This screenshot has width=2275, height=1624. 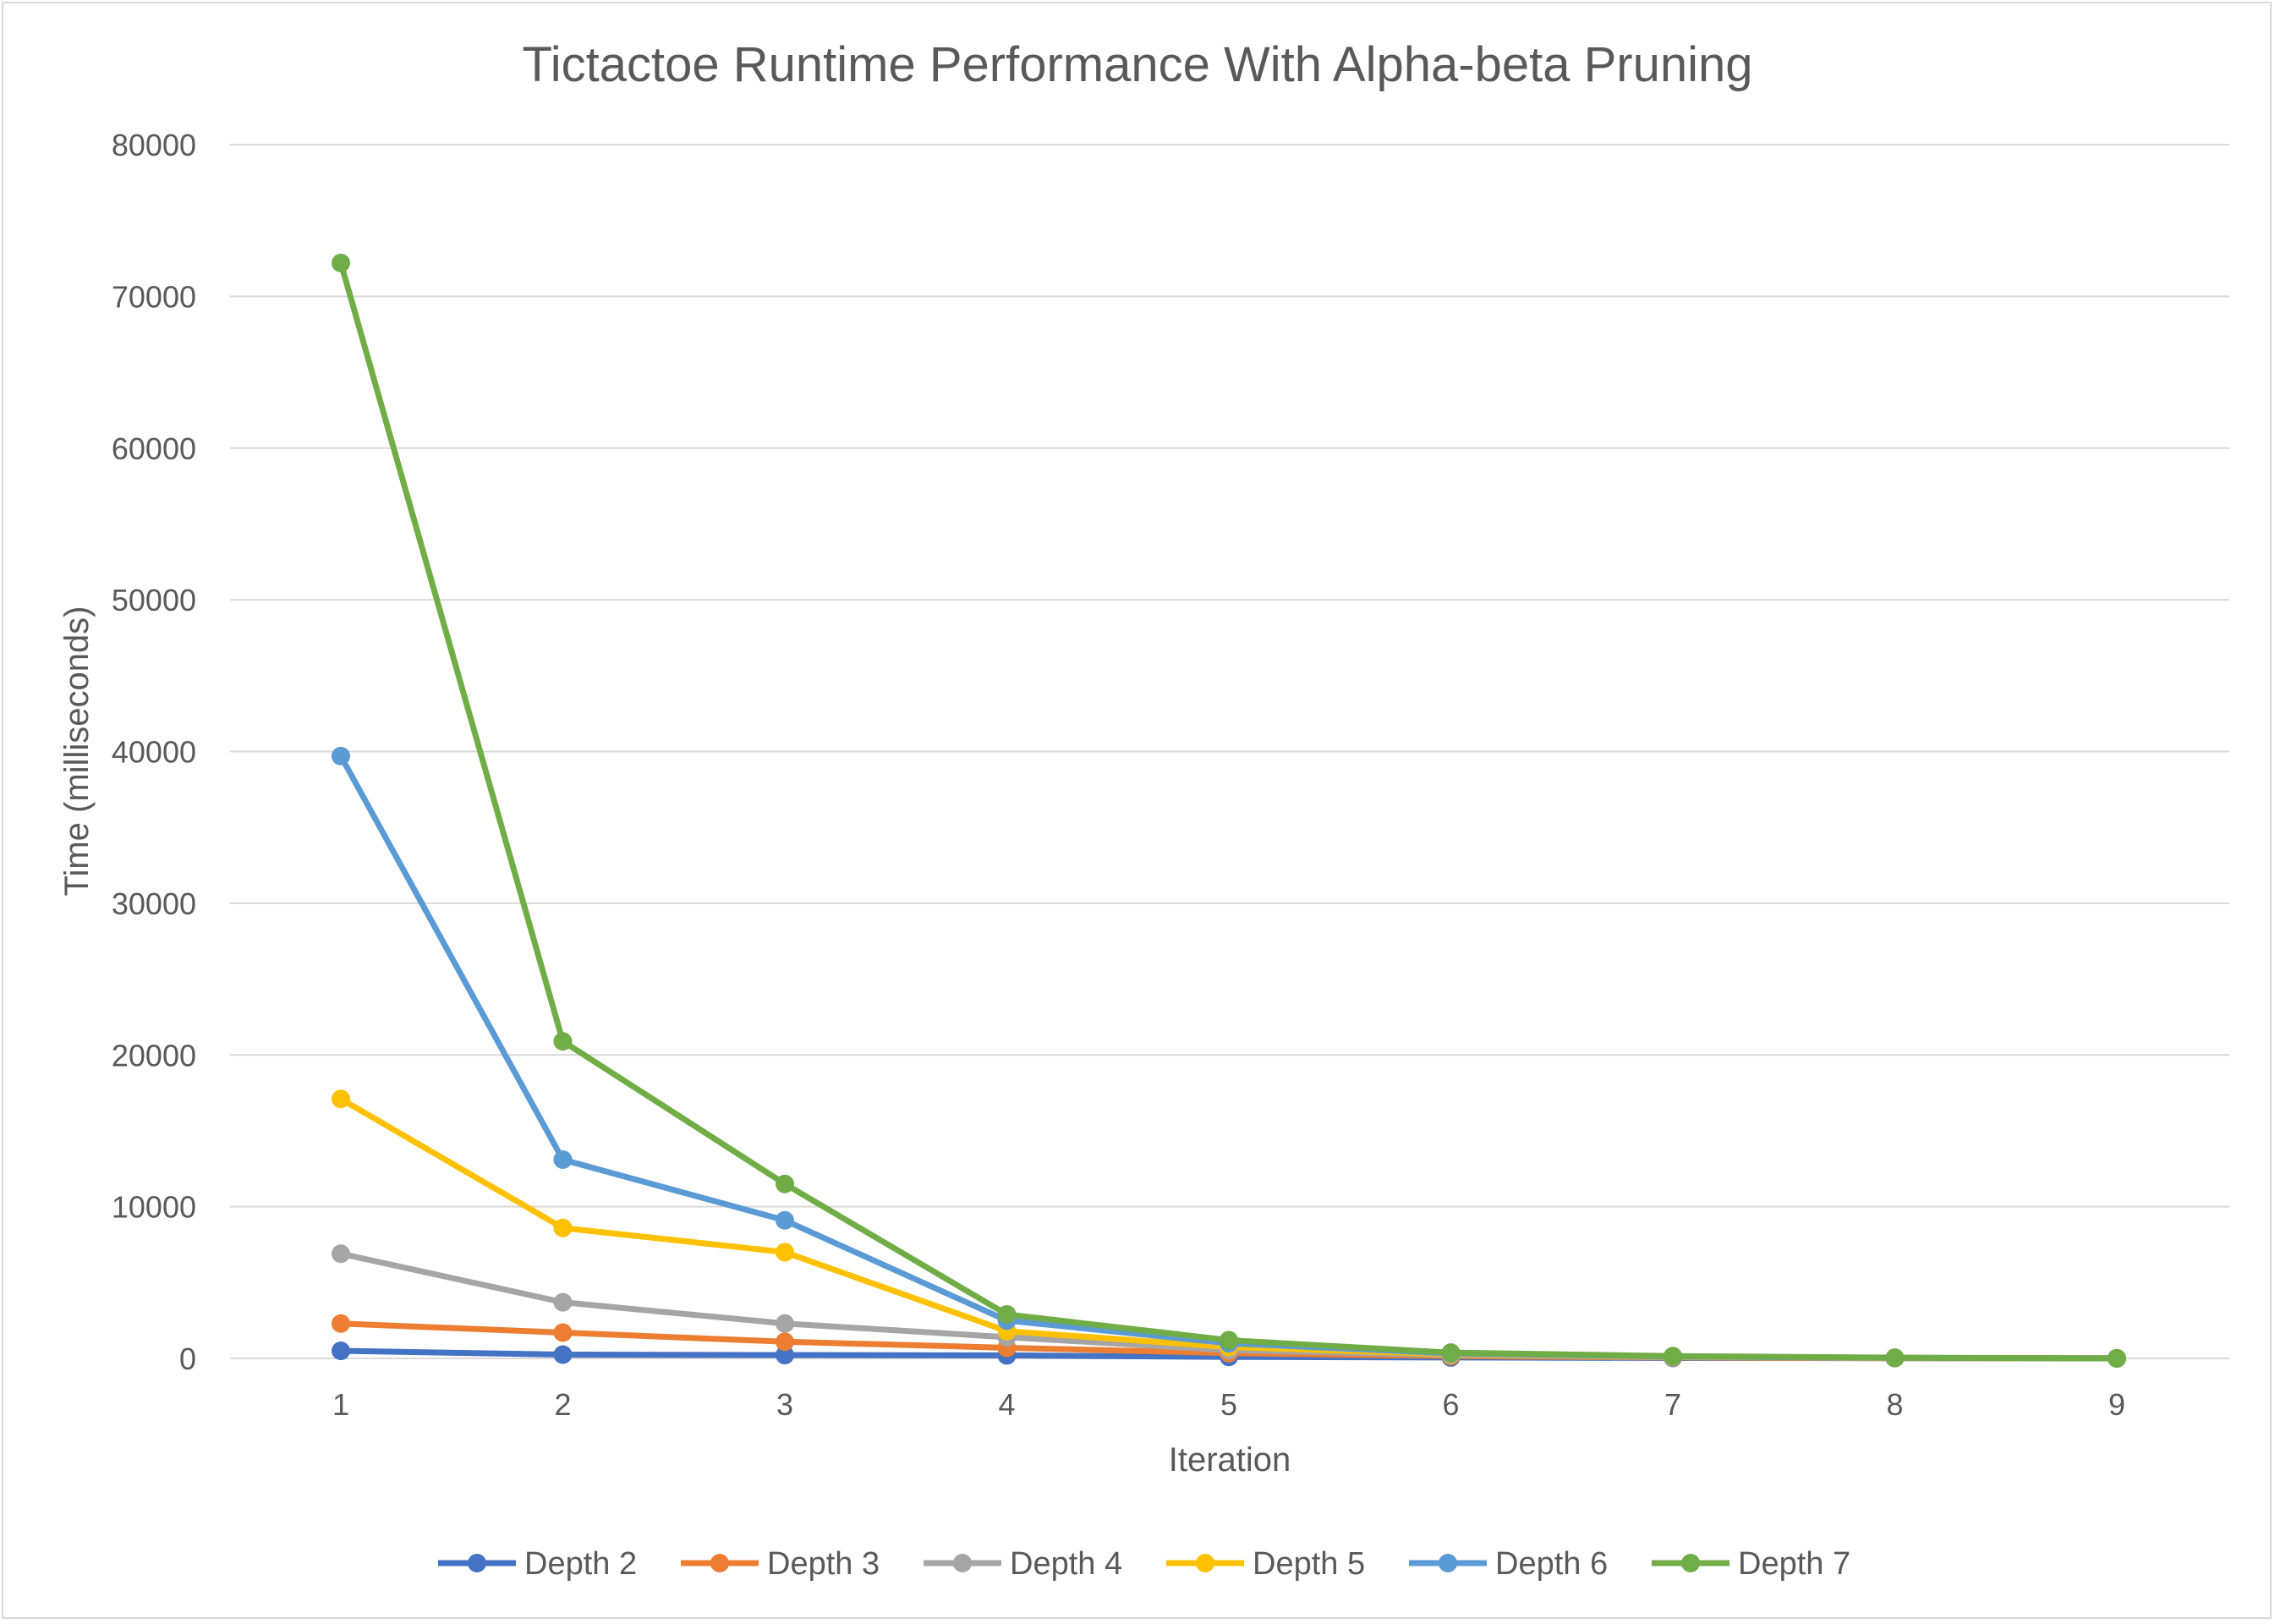 I want to click on legend-item: Depth 5, so click(x=1265, y=1564).